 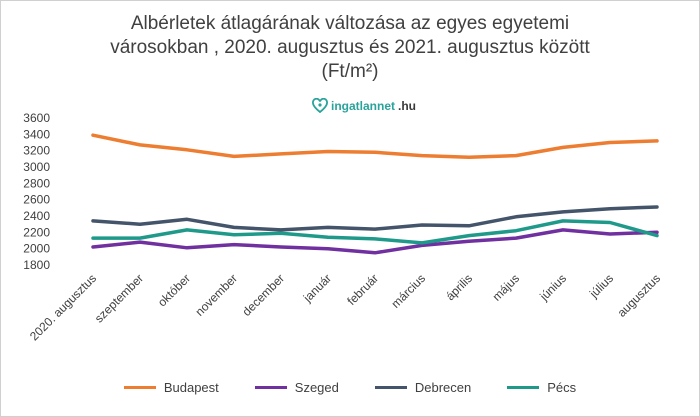 What do you see at coordinates (119, 298) in the screenshot?
I see `x-tick-label: szeptember` at bounding box center [119, 298].